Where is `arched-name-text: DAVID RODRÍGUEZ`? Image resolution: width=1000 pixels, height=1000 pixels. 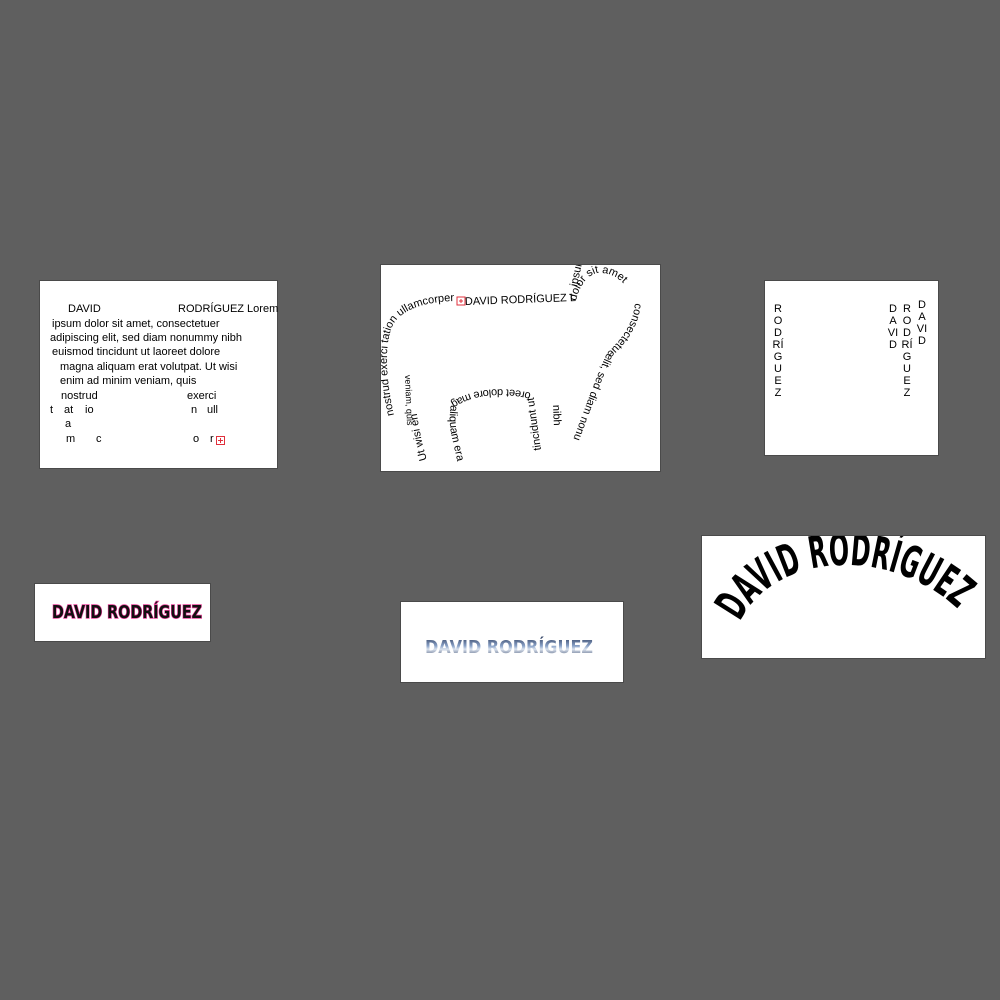
arched-name-text: DAVID RODRÍGUEZ is located at coordinates (845, 582).